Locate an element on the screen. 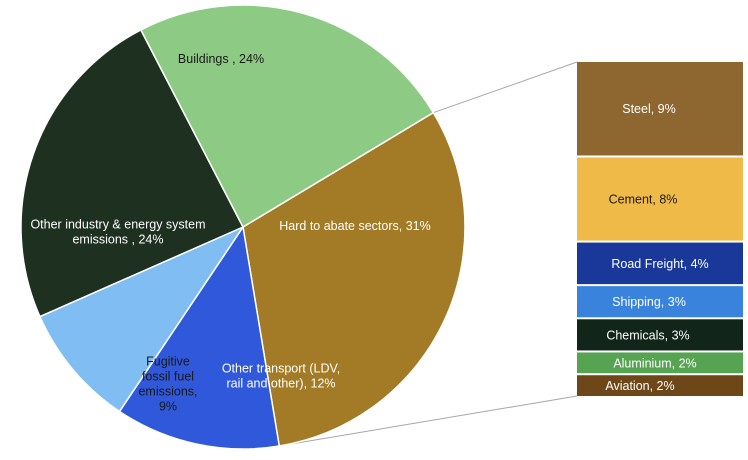 Image resolution: width=748 pixels, height=460 pixels. pie-slice-label-line: Fugitive is located at coordinates (168, 362).